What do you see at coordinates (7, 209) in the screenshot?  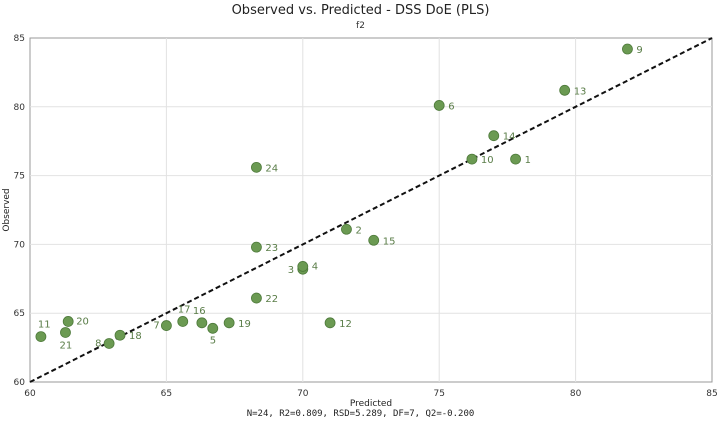 I see `y-axis-label: Observed` at bounding box center [7, 209].